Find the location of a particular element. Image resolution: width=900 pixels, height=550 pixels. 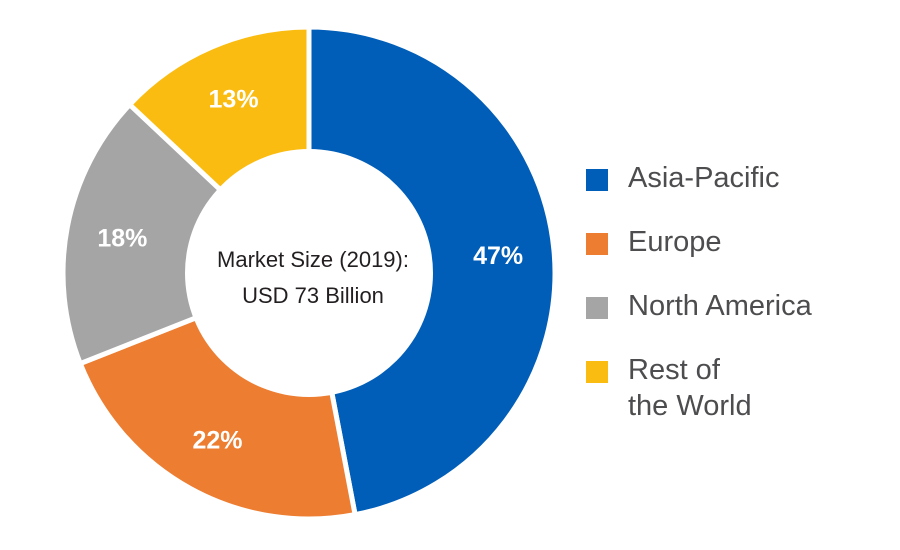

legend-item-asia-pacific: Asia-Pacific is located at coordinates (736, 178).